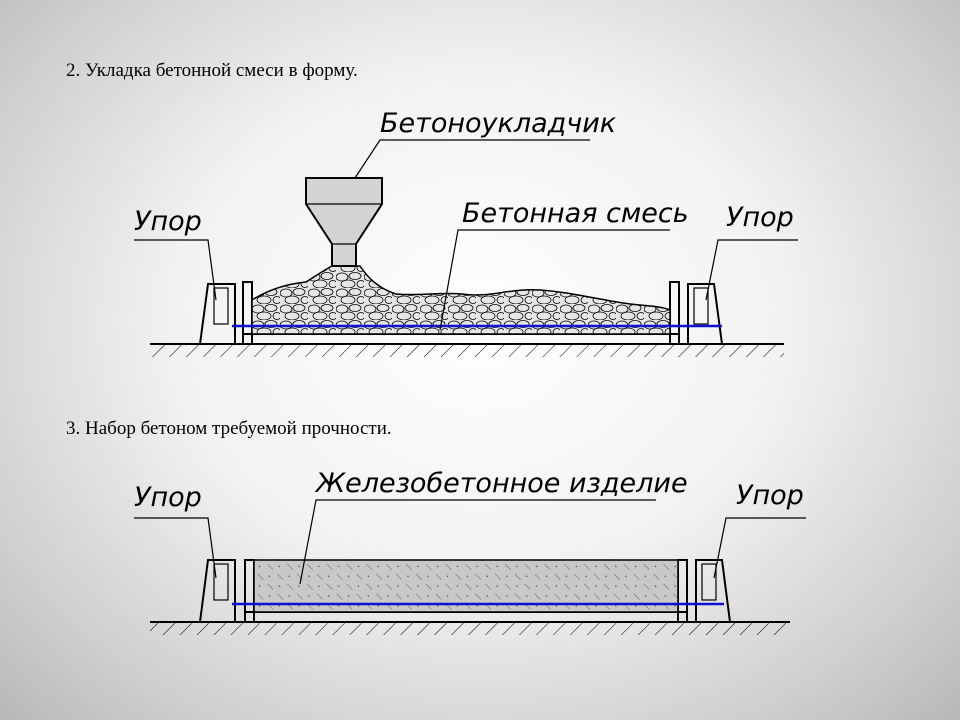  I want to click on label-stop-left-1: Упор, so click(168, 221).